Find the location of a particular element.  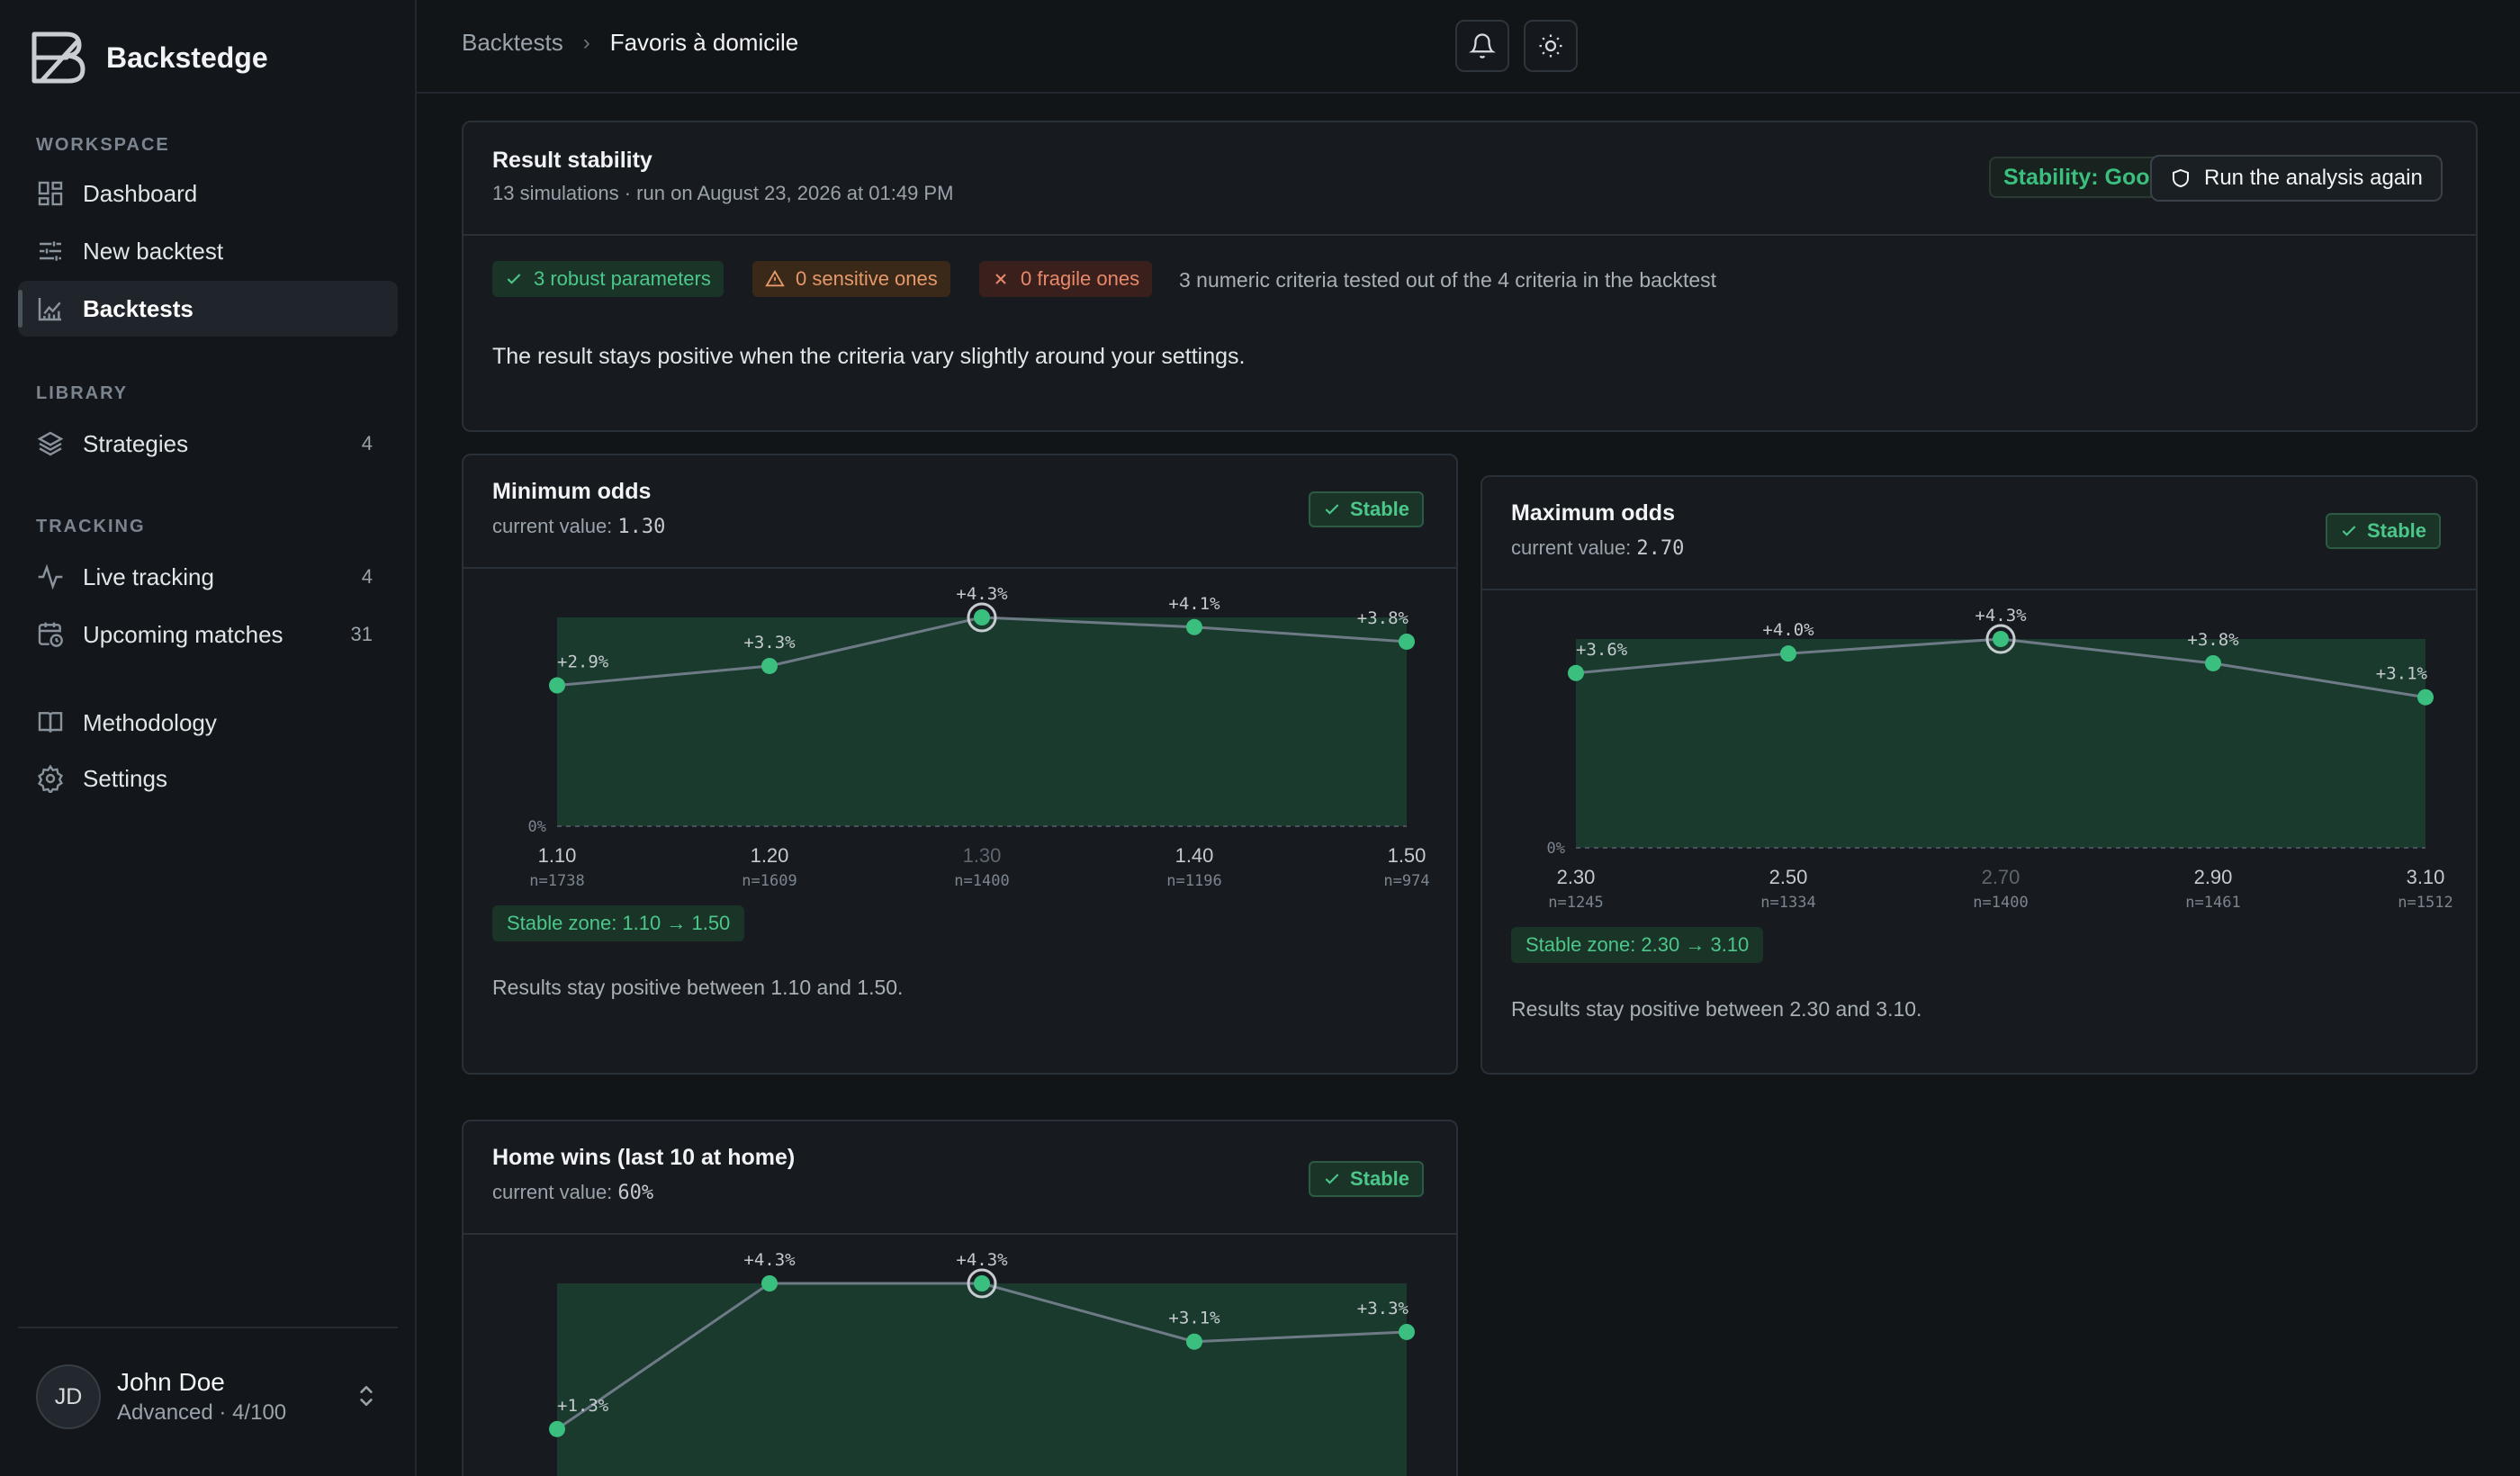

brand-name: Backstedge is located at coordinates (187, 57).